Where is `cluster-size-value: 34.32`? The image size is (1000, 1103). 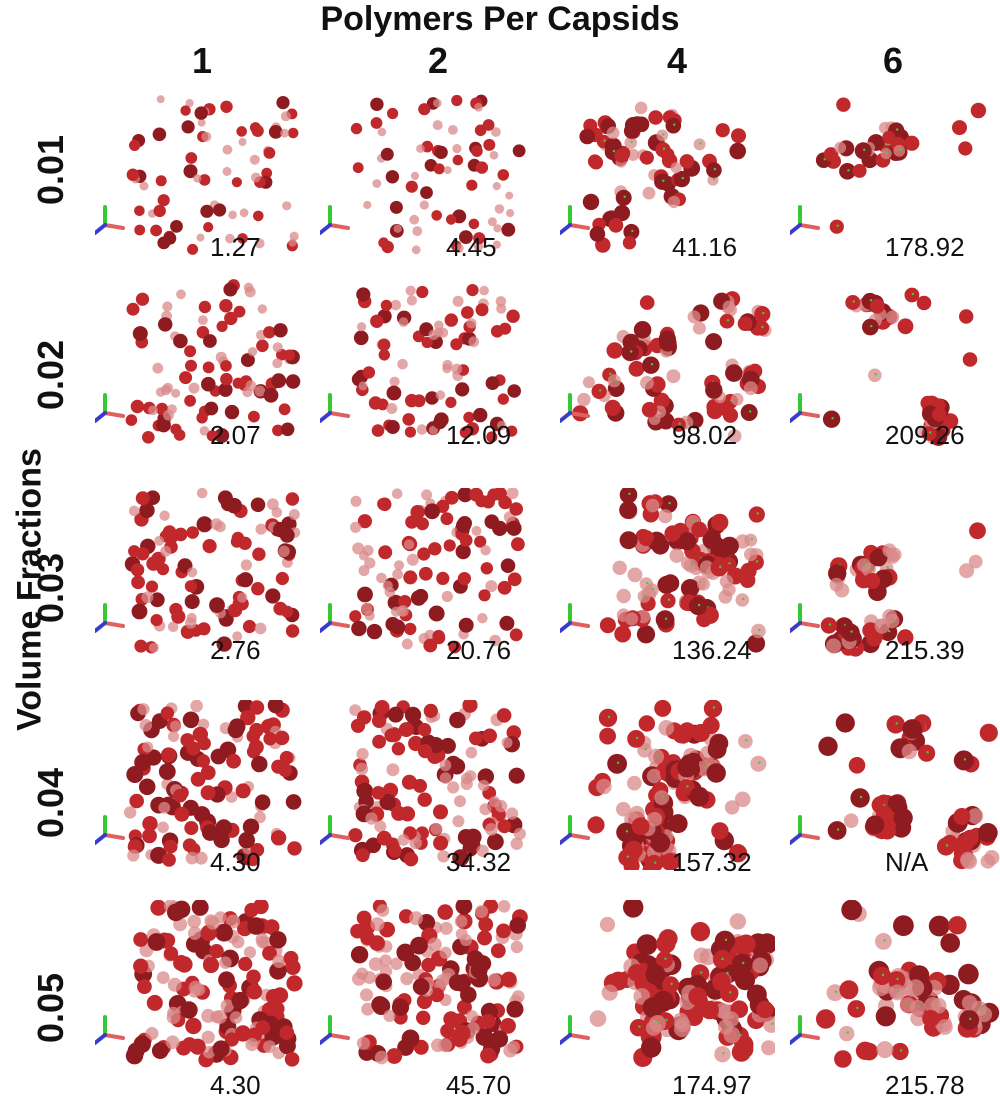
cluster-size-value: 34.32 is located at coordinates (479, 862).